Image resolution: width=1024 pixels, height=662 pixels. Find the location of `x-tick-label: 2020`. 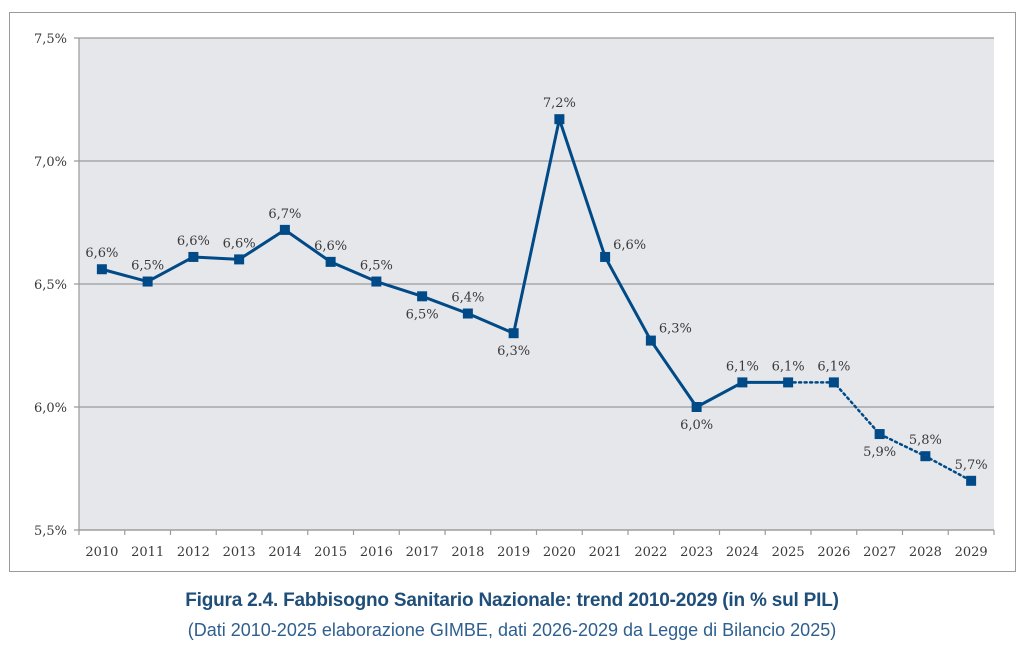

x-tick-label: 2020 is located at coordinates (559, 552).